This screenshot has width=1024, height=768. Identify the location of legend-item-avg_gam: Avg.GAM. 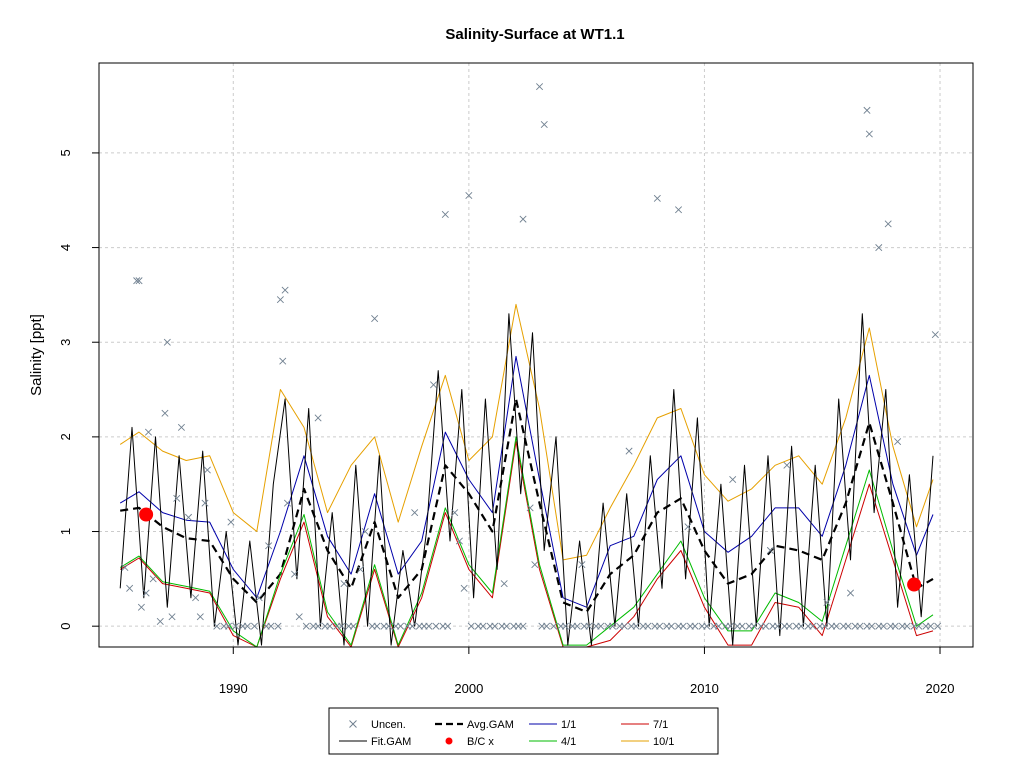
(474, 725).